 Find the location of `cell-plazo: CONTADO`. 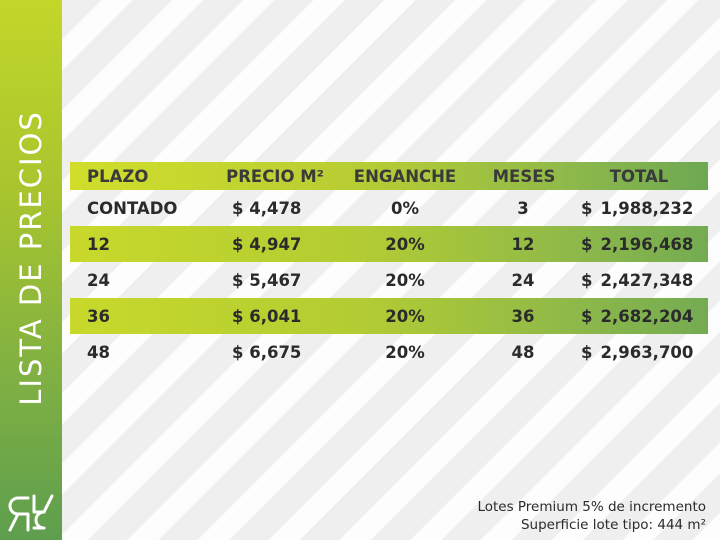

cell-plazo: CONTADO is located at coordinates (132, 208).